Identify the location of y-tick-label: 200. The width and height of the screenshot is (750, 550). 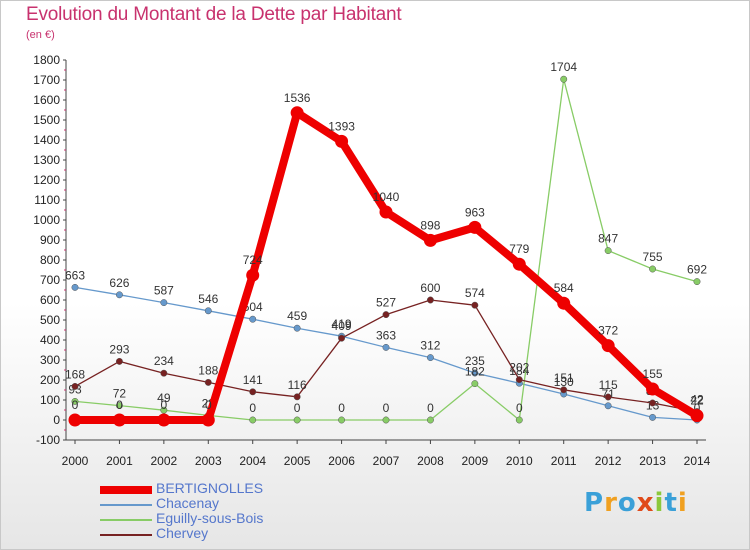
(50, 380).